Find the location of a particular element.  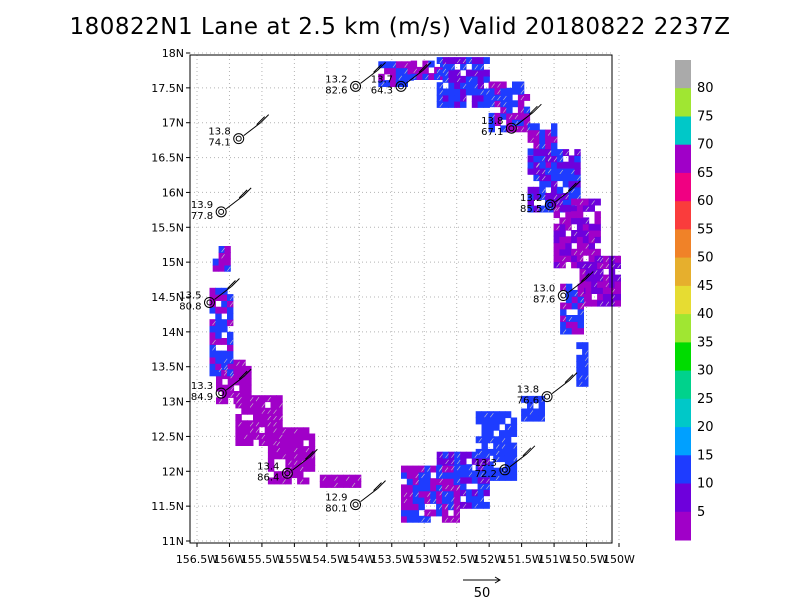

y-tick-label: 12N is located at coordinates (173, 471).